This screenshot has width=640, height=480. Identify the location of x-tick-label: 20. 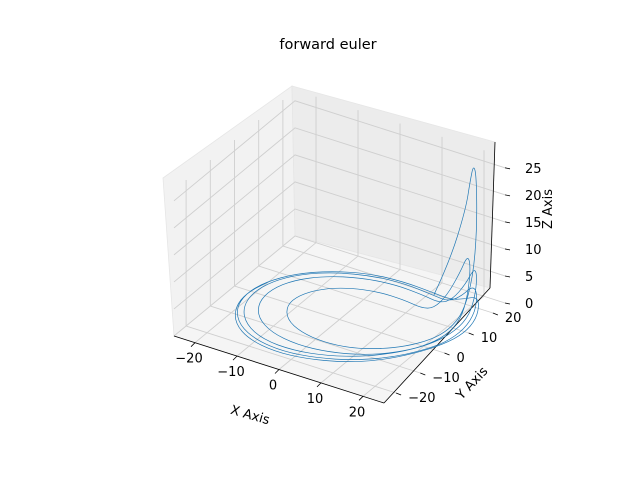
(357, 412).